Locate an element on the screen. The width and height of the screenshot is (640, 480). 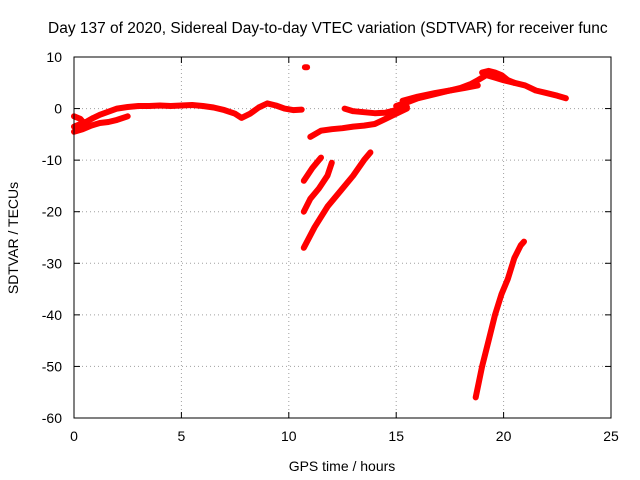
x-tick-label: 5 is located at coordinates (182, 436).